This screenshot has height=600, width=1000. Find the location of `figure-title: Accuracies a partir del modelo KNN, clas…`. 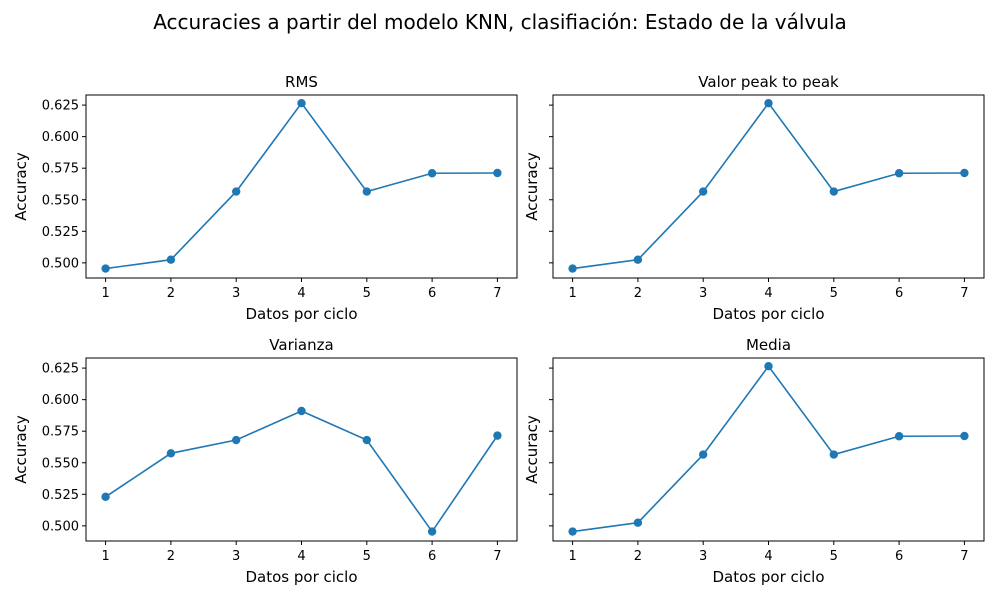

figure-title: Accuracies a partir del modelo KNN, clas… is located at coordinates (500, 22).